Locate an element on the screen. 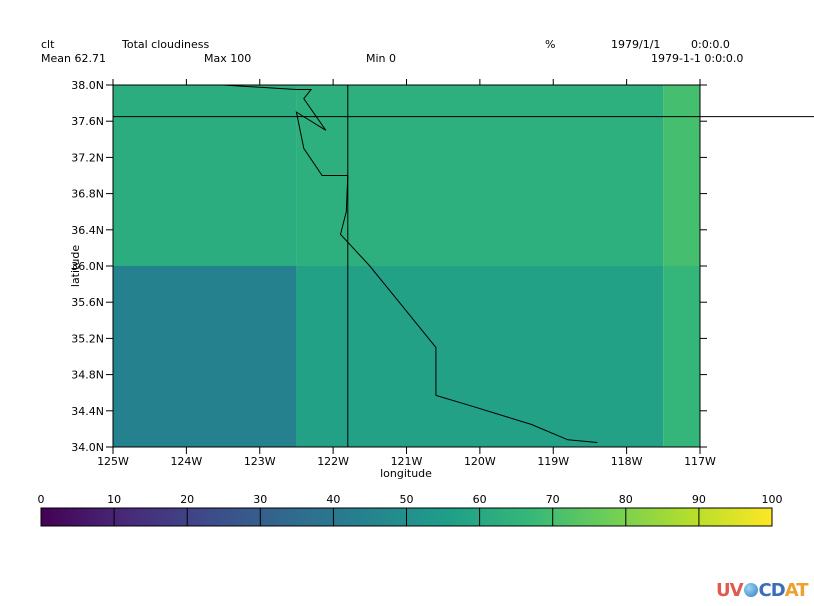 The height and width of the screenshot is (606, 814). datetime-label: 1979-1-1 0:0:0.0 is located at coordinates (697, 58).